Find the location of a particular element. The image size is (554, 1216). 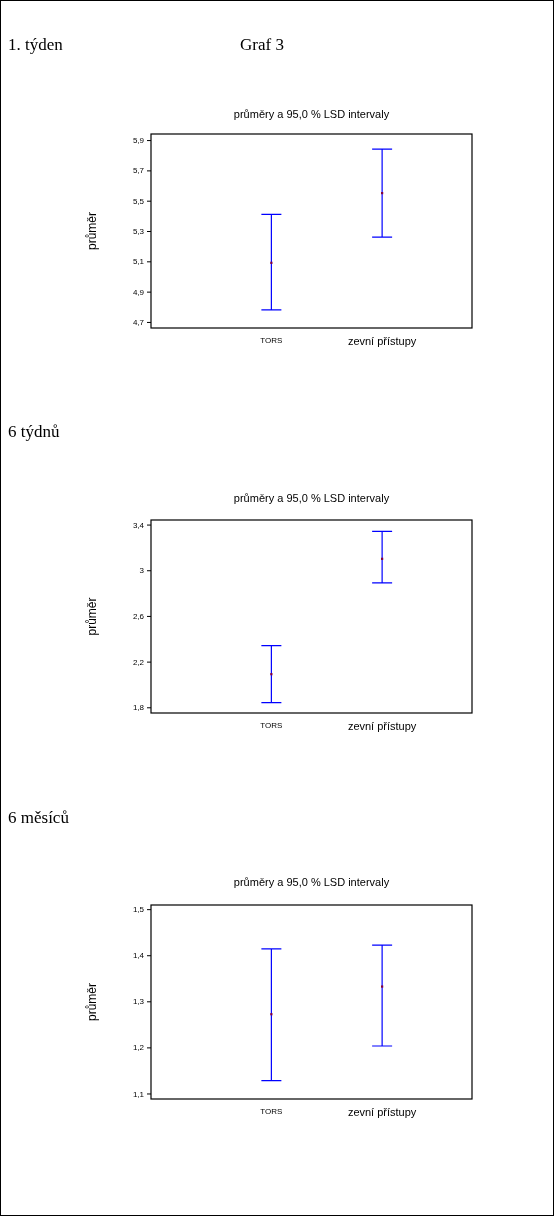

y-tick-label: 1,2 is located at coordinates (138, 1048).